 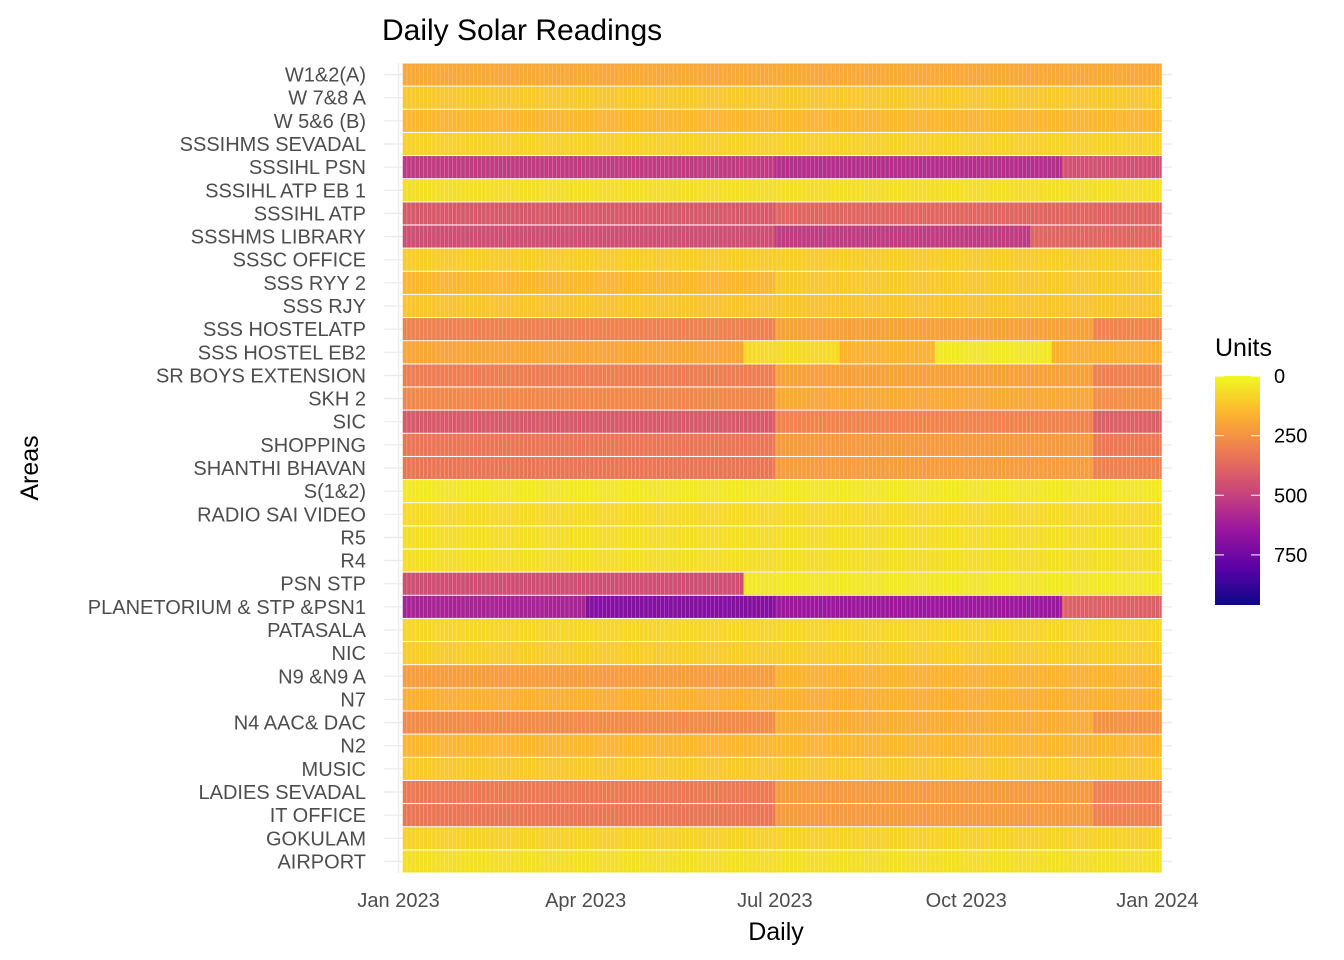 I want to click on y-tick-label: N2, so click(x=353, y=747).